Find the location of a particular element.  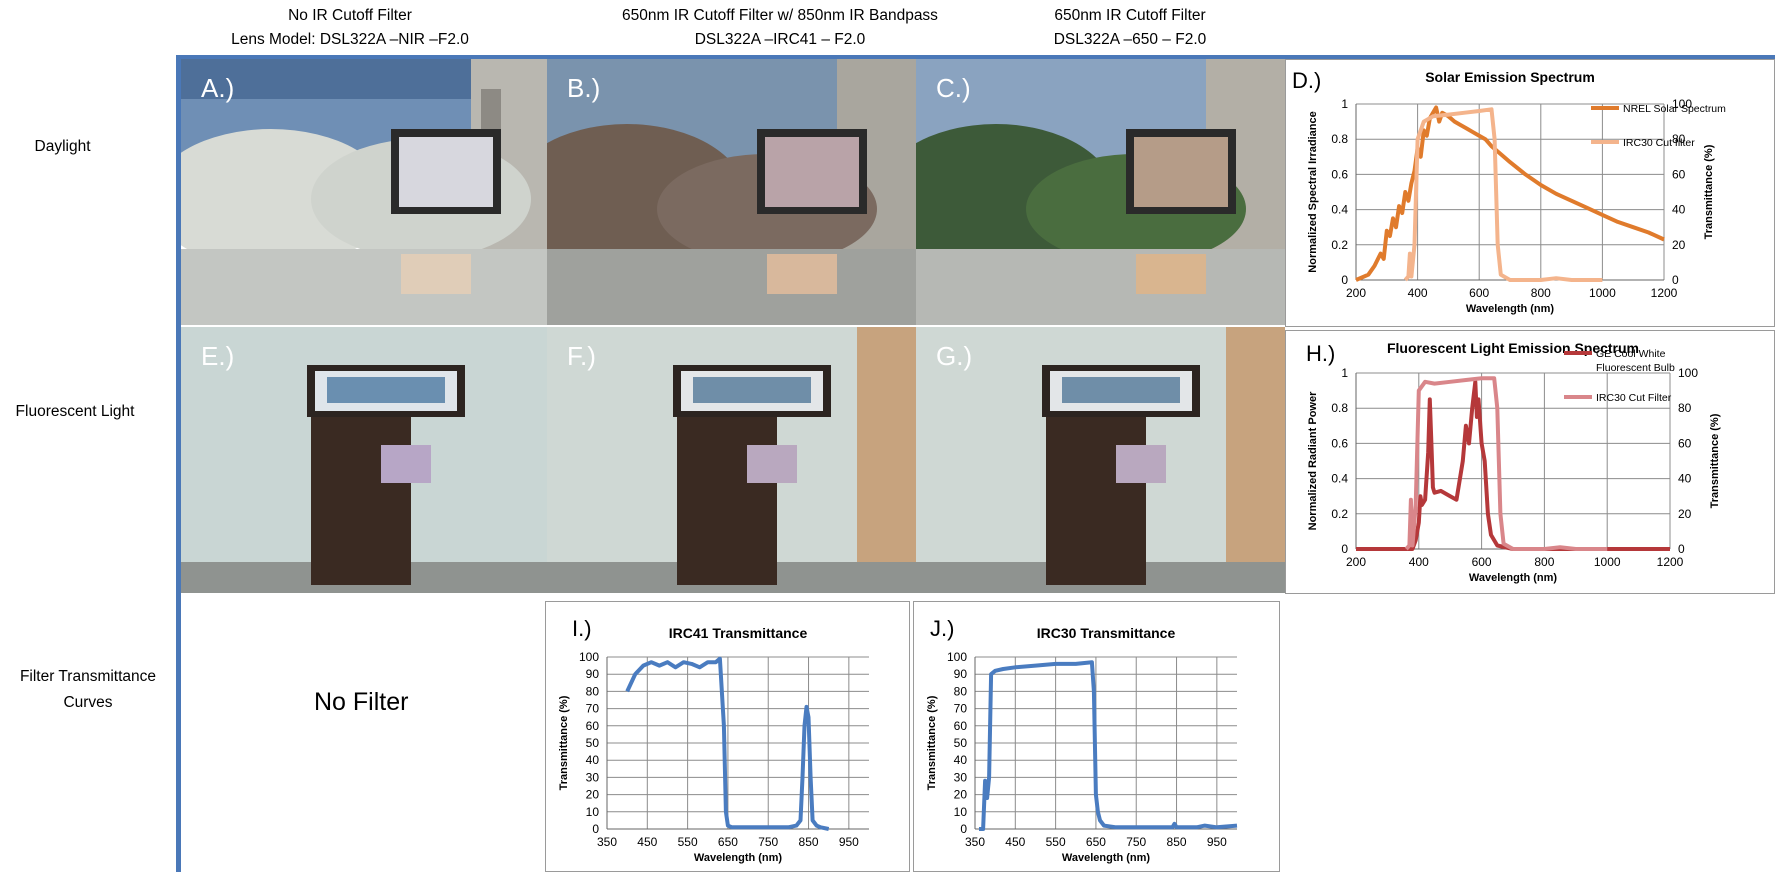

y-tick-label: 90 is located at coordinates (593, 674).